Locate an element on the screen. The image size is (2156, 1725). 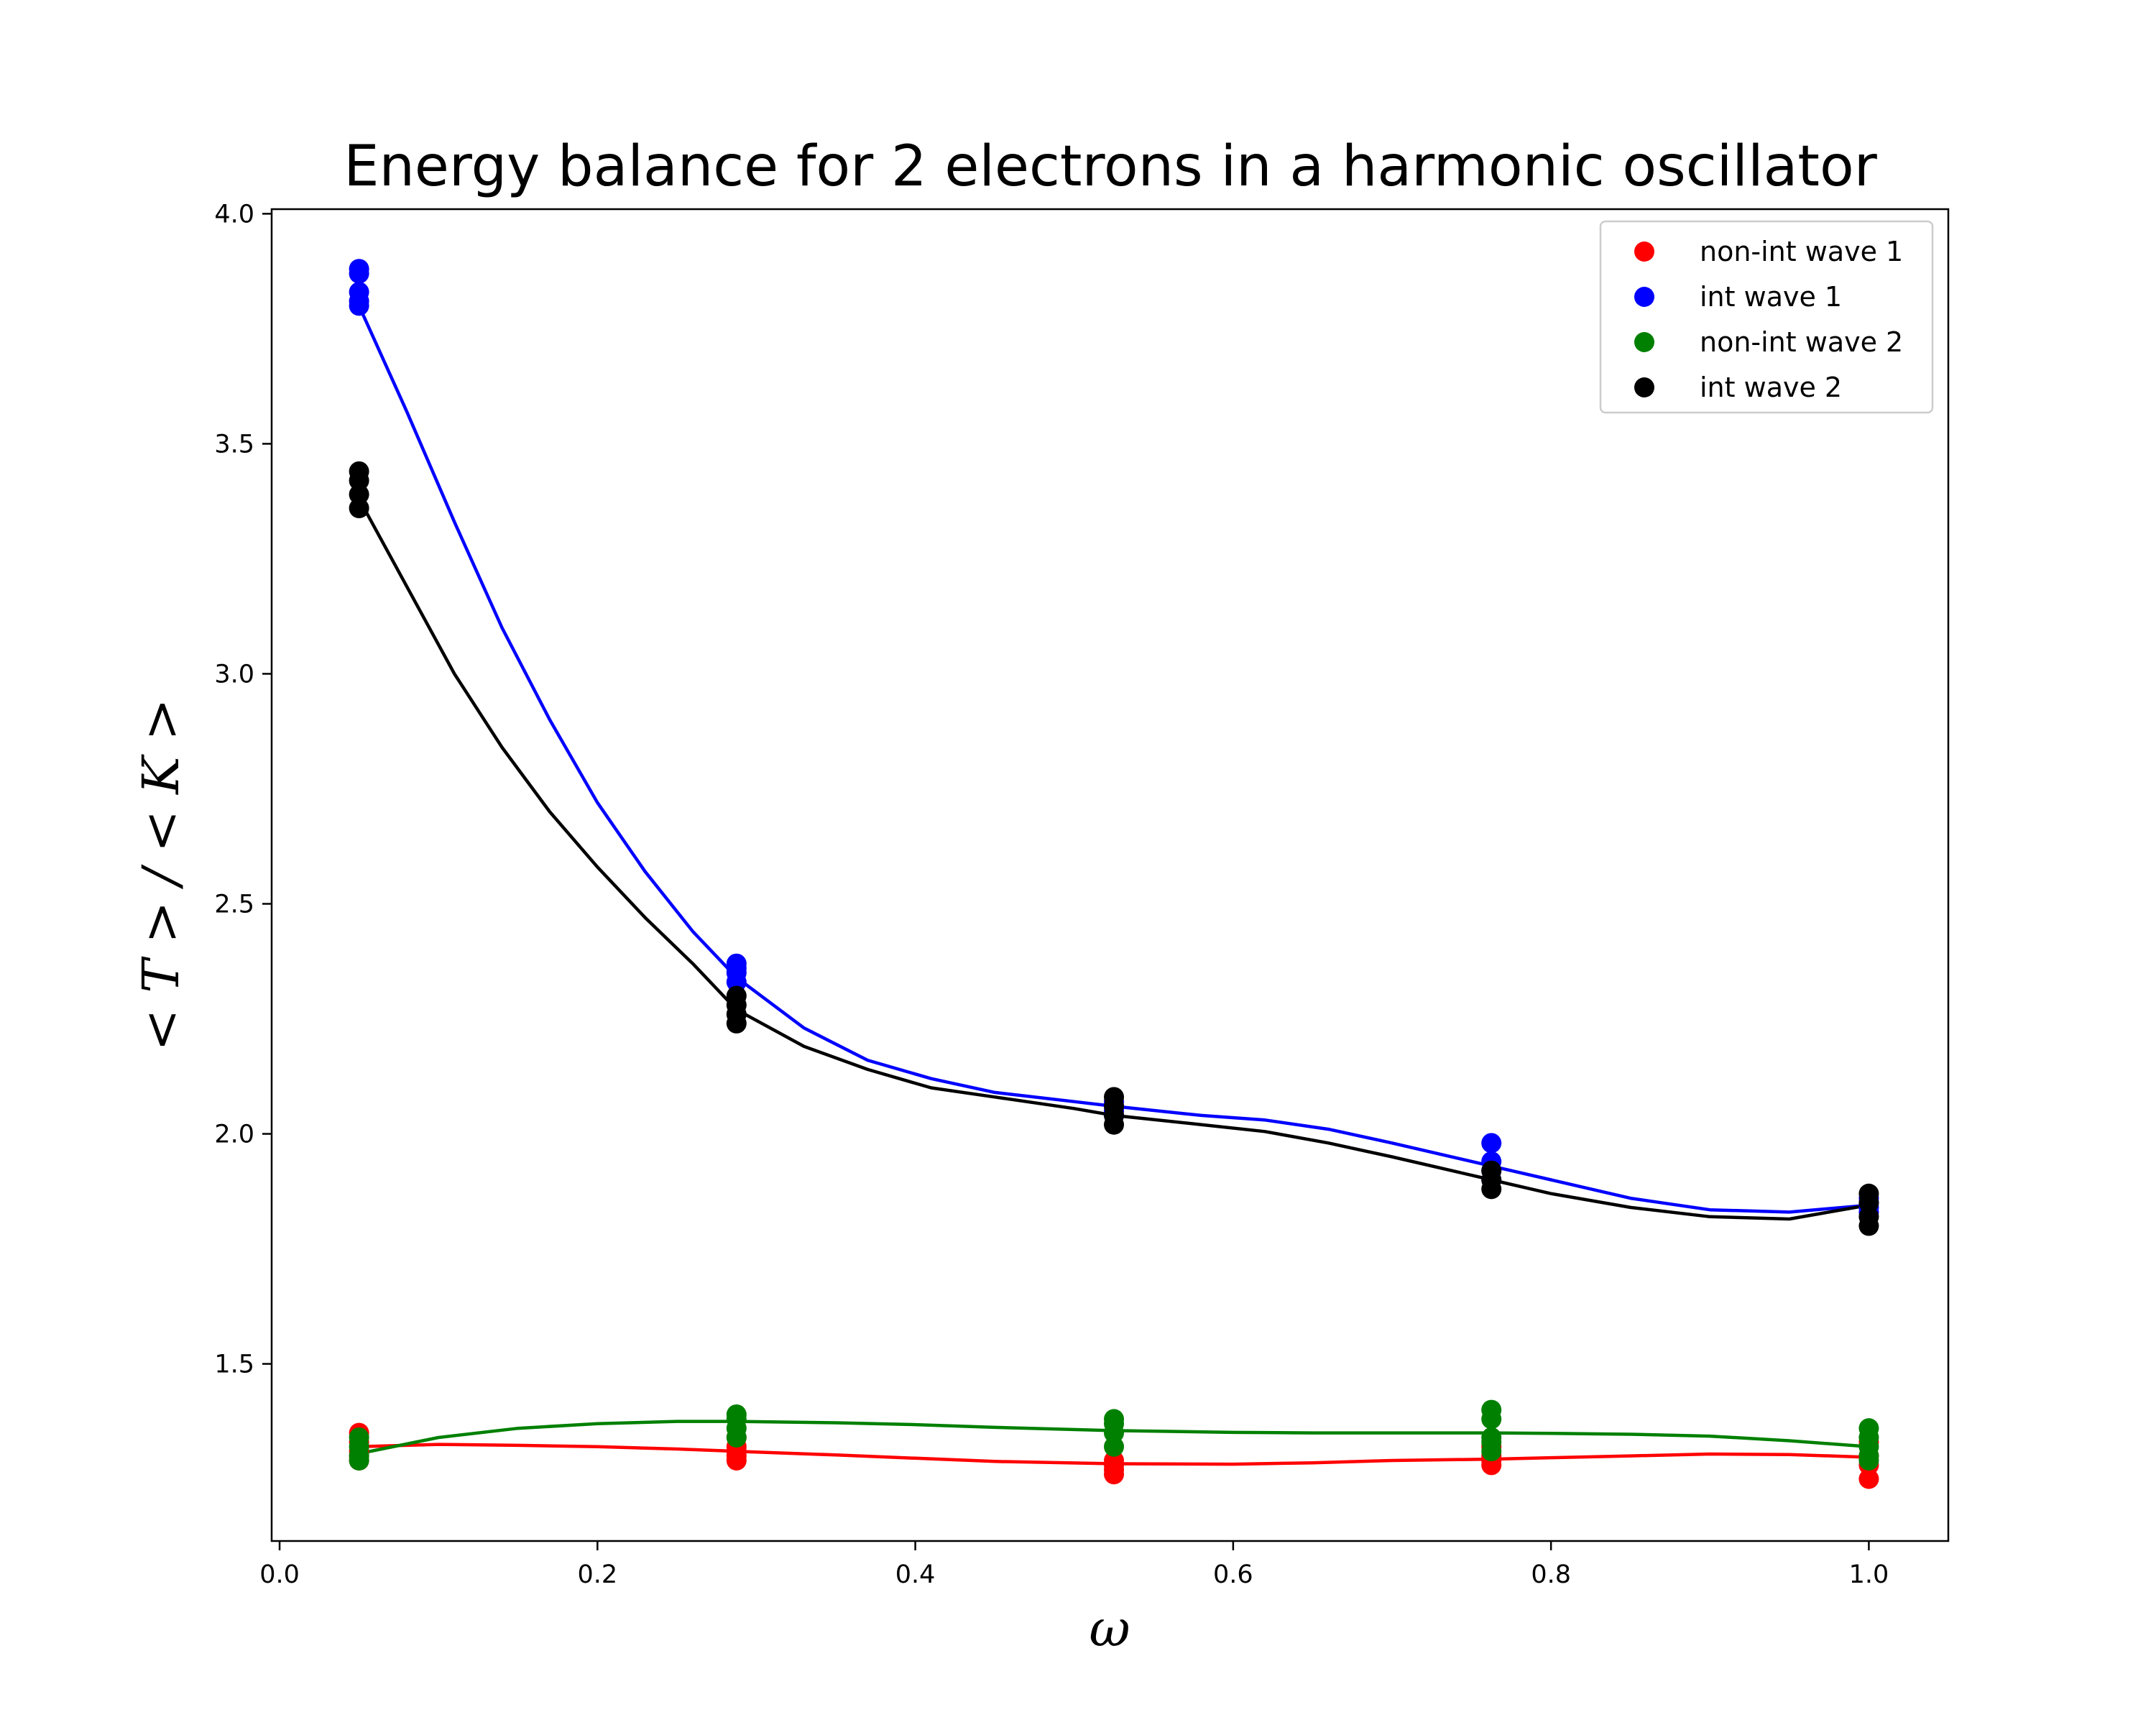
x-tick-label: 0.8 is located at coordinates (1551, 1574).